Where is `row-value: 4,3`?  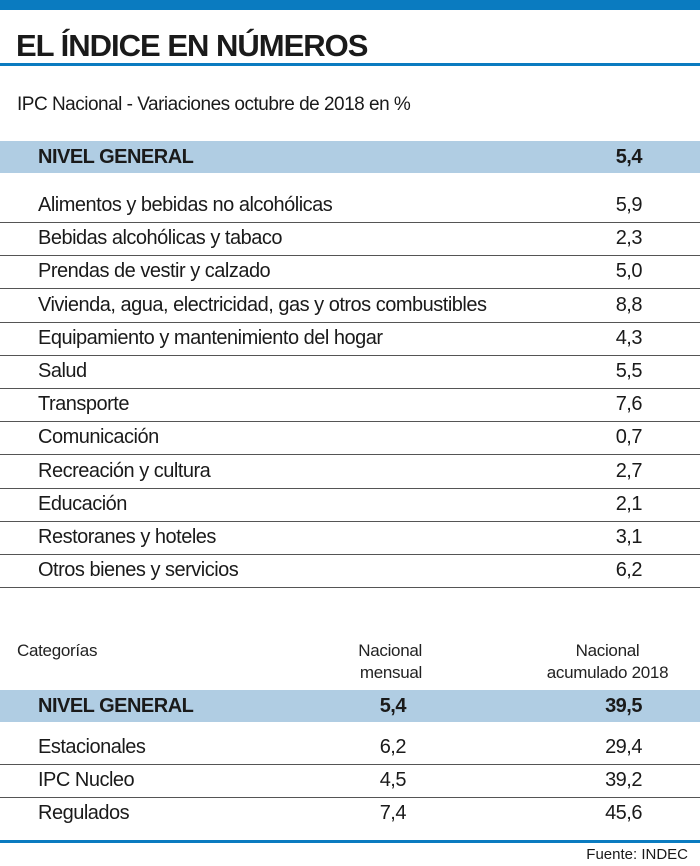
row-value: 4,3 is located at coordinates (629, 337).